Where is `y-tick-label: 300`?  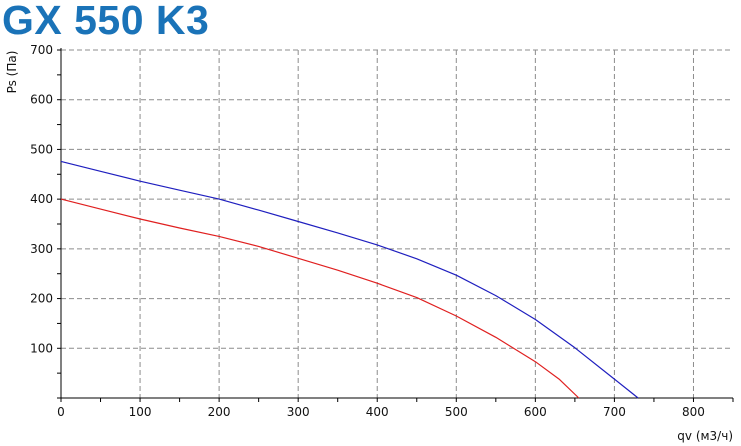
y-tick-label: 300 is located at coordinates (41, 249).